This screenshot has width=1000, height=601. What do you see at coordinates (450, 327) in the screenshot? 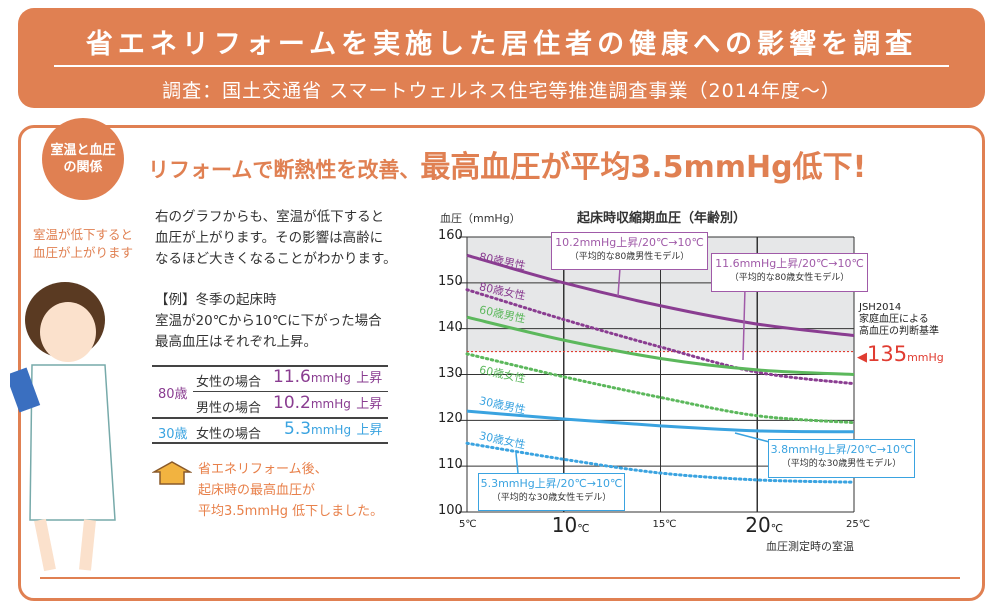
I see `y-tick-label: 140` at bounding box center [450, 327].